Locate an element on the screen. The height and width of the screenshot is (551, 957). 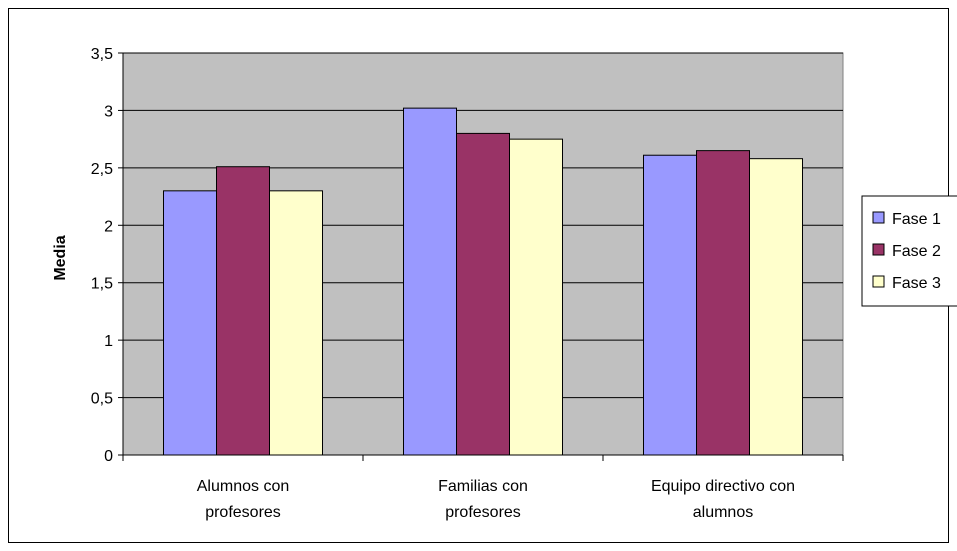
y-ticks: 0 0,5 1 1,5 2 2,5 3 3,5 is located at coordinates (107, 255).